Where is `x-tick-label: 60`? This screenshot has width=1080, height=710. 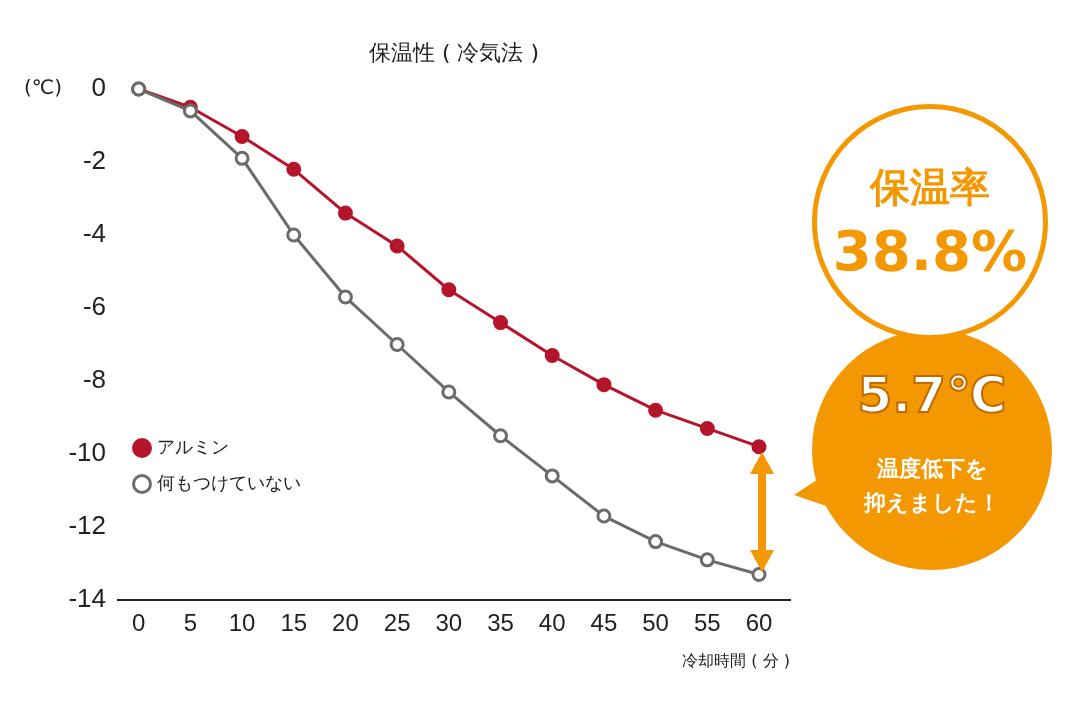
x-tick-label: 60 is located at coordinates (759, 623).